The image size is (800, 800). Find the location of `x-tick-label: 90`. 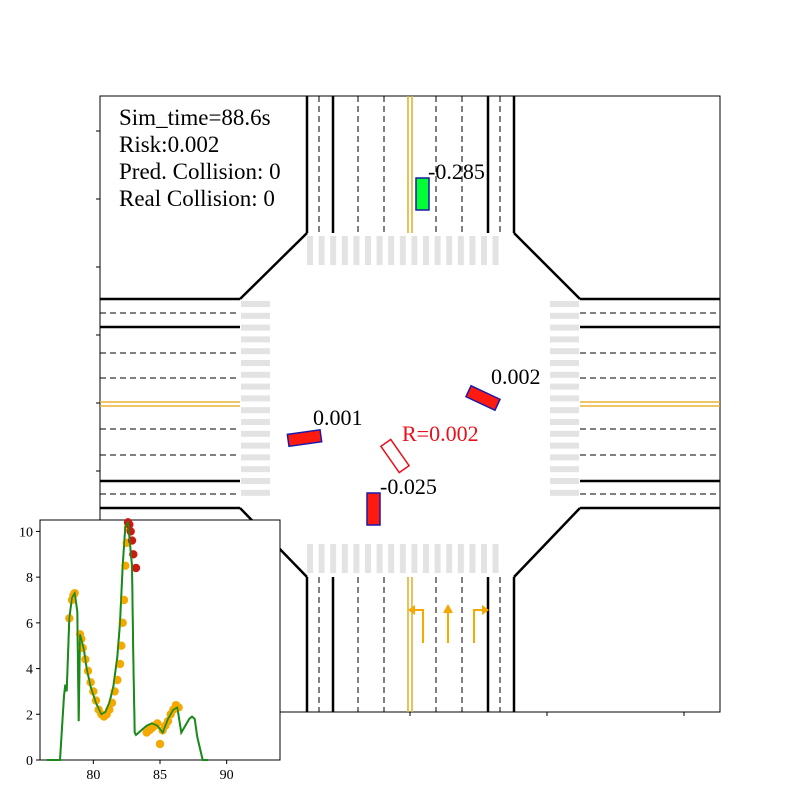

x-tick-label: 90 is located at coordinates (227, 775).